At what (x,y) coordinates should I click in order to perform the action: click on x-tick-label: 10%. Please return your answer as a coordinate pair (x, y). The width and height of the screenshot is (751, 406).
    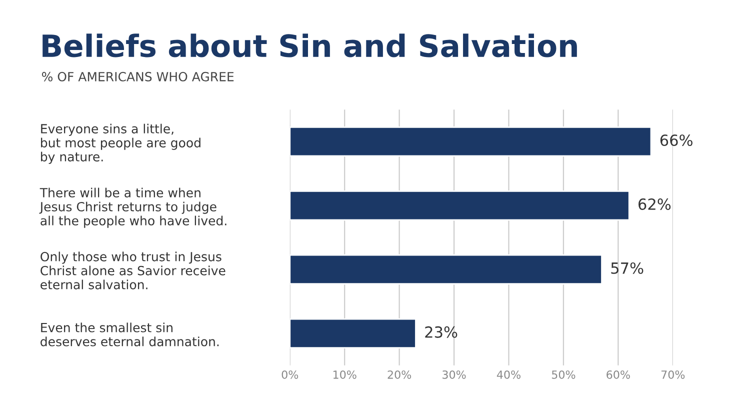
    Looking at the image, I should click on (344, 374).